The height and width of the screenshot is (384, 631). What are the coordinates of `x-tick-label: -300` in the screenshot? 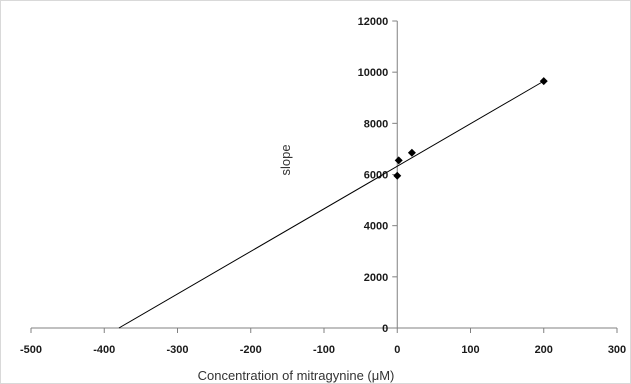 It's located at (177, 350).